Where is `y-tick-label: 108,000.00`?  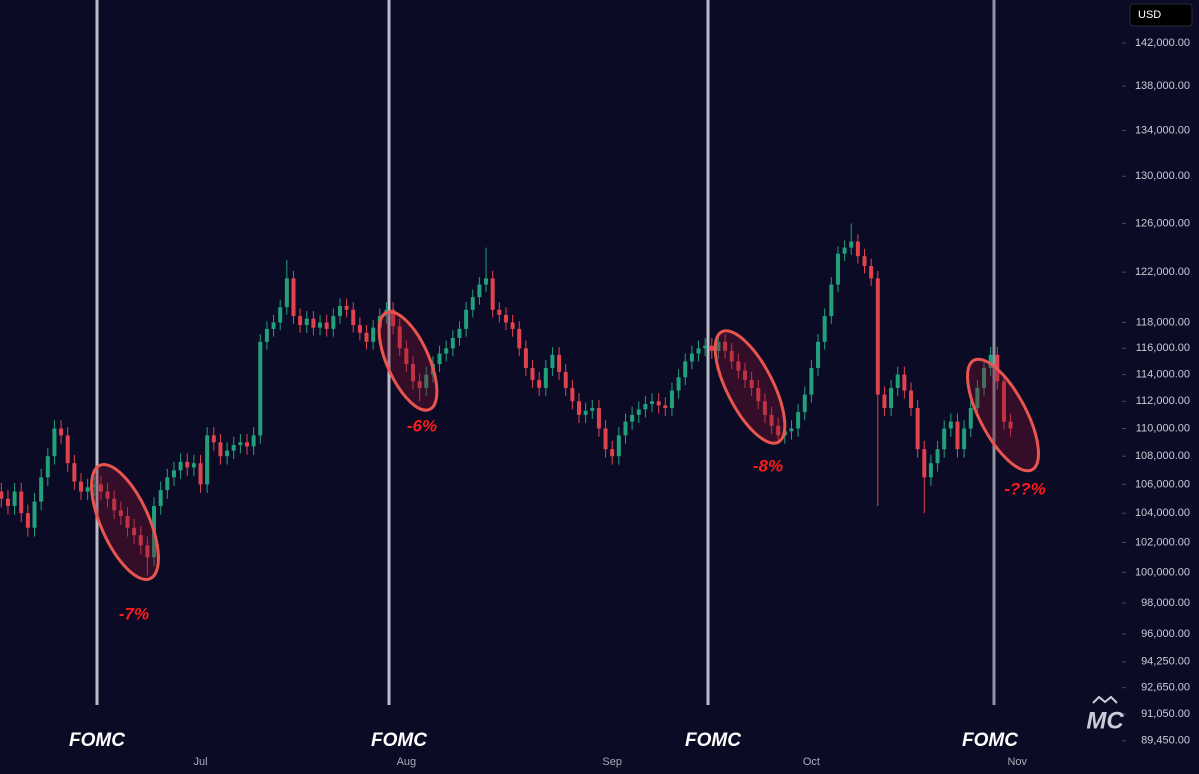
y-tick-label: 108,000.00 is located at coordinates (1162, 456).